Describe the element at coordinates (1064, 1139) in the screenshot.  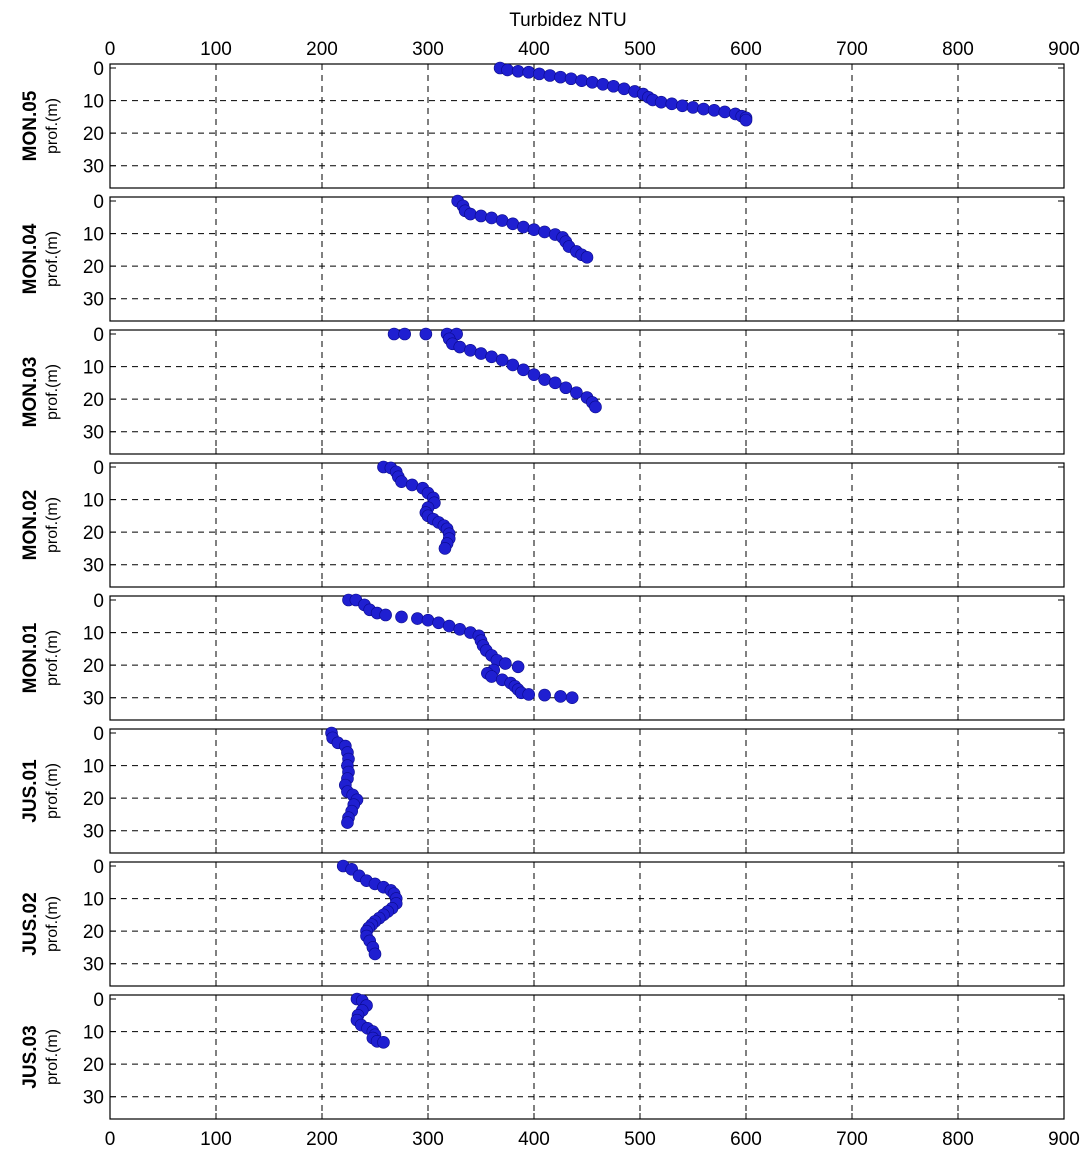
I see `x-tick-label-bottom: 900` at that location.